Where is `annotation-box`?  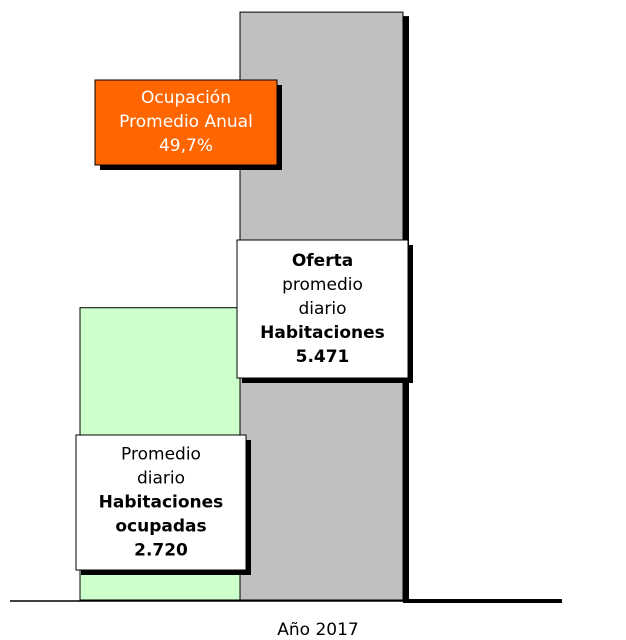
annotation-box is located at coordinates (186, 122).